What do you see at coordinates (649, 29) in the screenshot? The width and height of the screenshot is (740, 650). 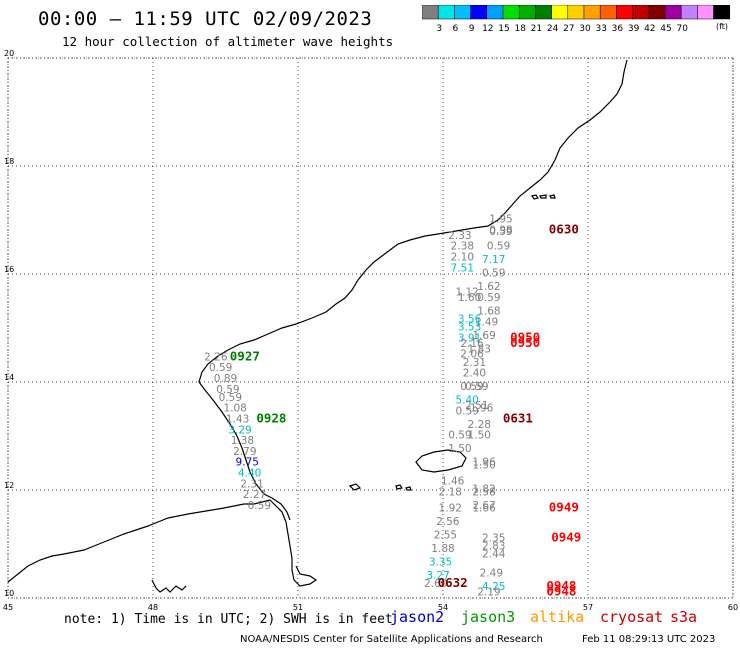 I see `legend-tick-label: 42` at bounding box center [649, 29].